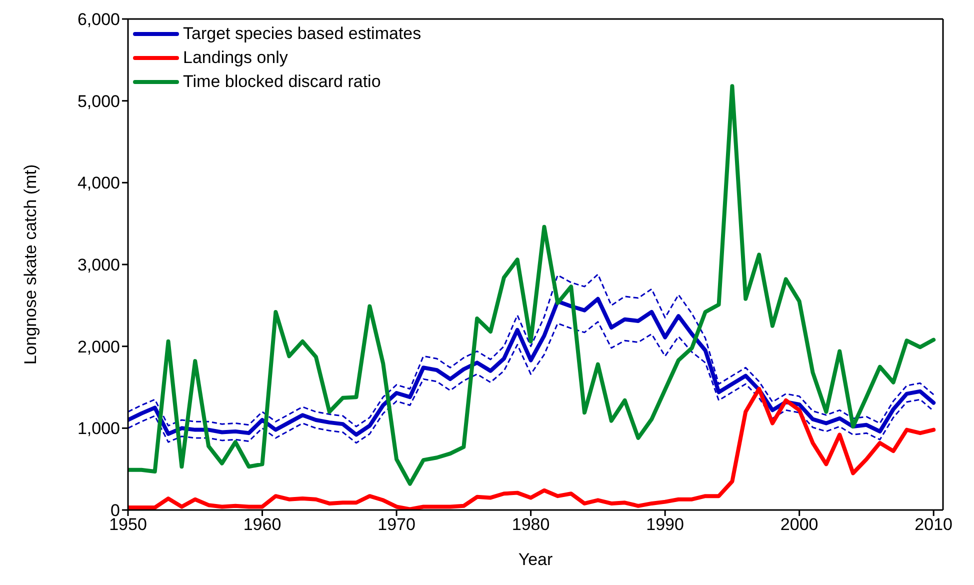 The image size is (974, 585). Describe the element at coordinates (665, 524) in the screenshot. I see `x-tick-label: 1990` at that location.